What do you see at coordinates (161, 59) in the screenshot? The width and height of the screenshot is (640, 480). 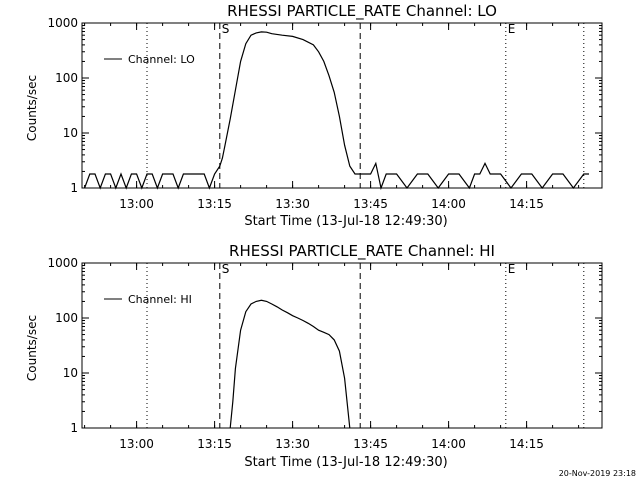 I see `legend-entry: Channel: LO` at bounding box center [161, 59].